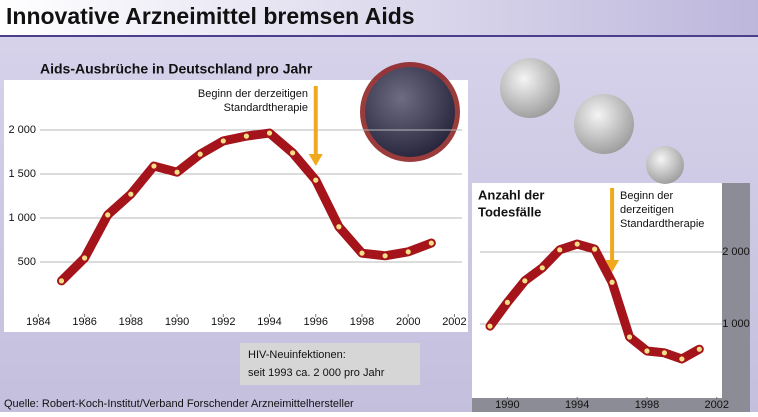  Describe the element at coordinates (316, 373) in the screenshot. I see `note-text: seit 1993 ca. 2 000 pro Jahr` at that location.